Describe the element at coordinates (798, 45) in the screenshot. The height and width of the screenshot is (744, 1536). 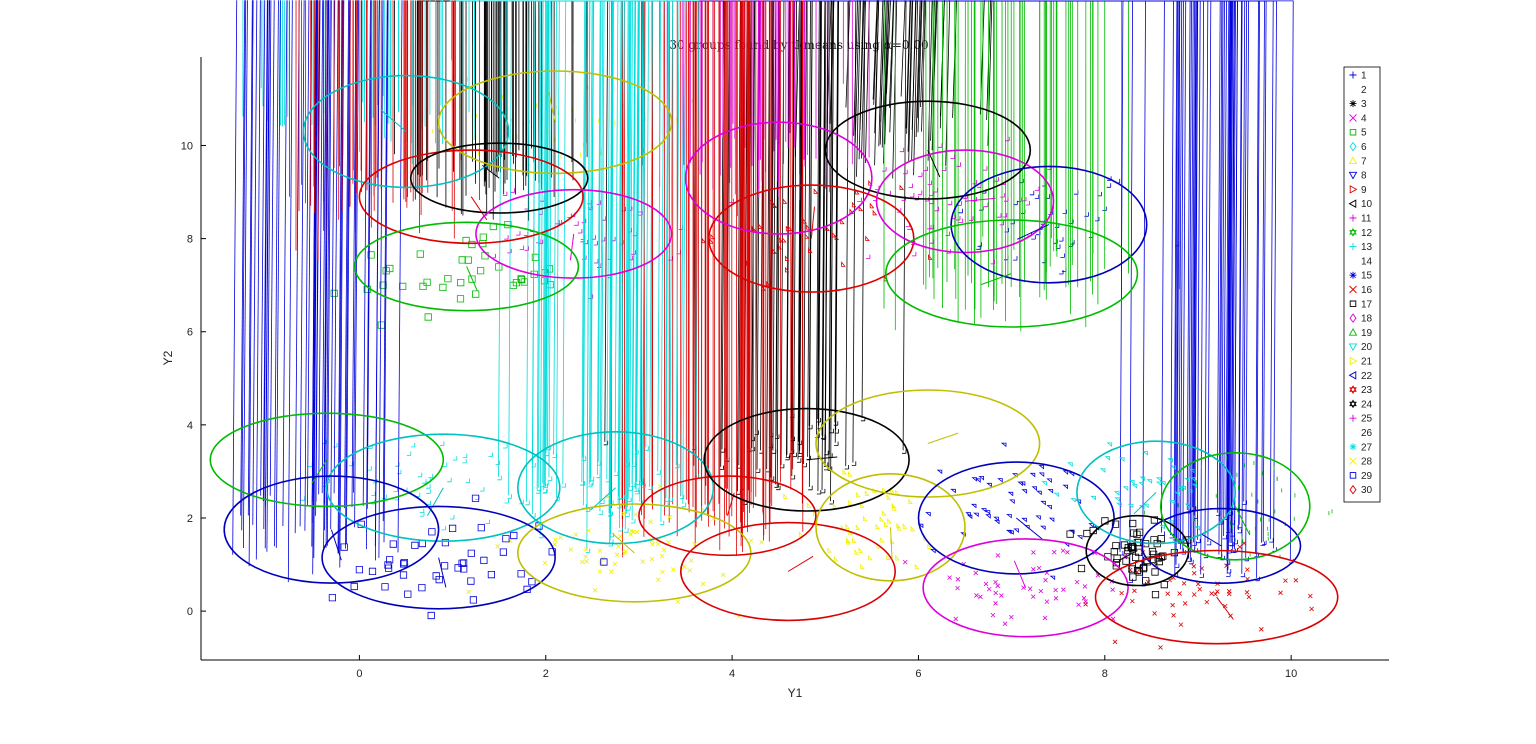
I see `chart-title: 30 groups found by tkmeans using α=0.00` at that location.